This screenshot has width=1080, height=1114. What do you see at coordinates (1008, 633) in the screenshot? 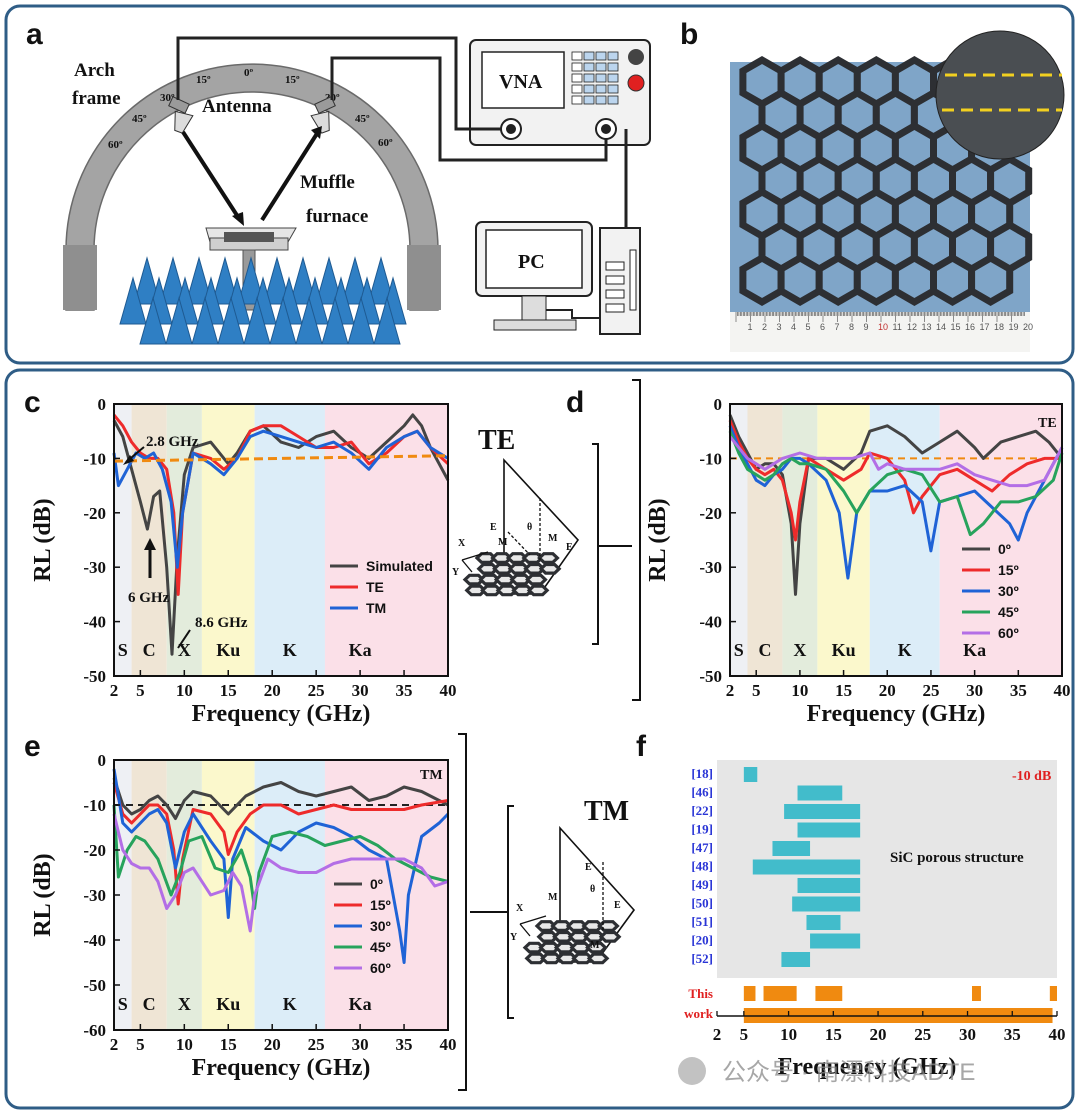
I see `legend-label: 60º` at bounding box center [1008, 633].